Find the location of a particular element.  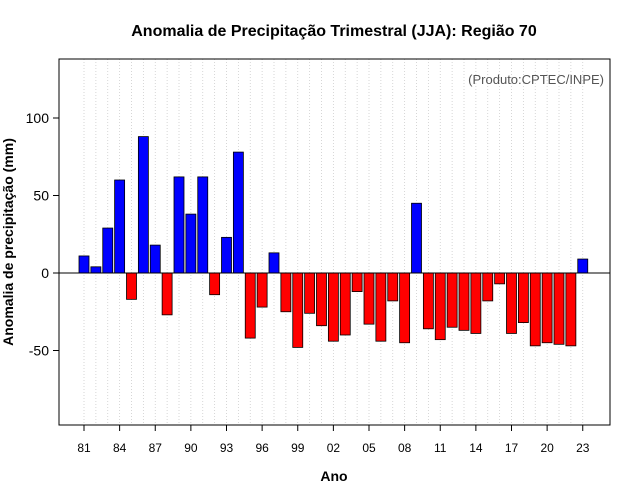

bar-1988 is located at coordinates (167, 294).